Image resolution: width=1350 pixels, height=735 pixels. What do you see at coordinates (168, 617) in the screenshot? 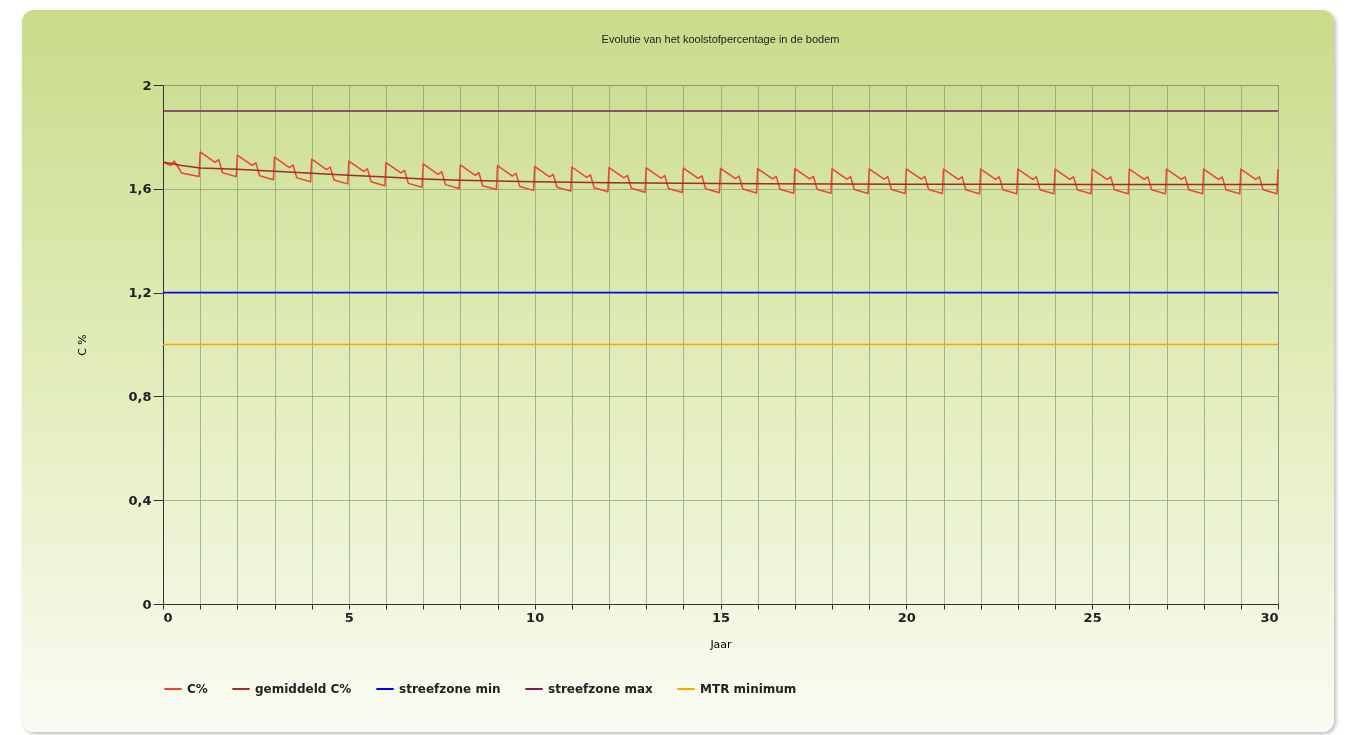
I see `x-tick-label: 0` at bounding box center [168, 617].